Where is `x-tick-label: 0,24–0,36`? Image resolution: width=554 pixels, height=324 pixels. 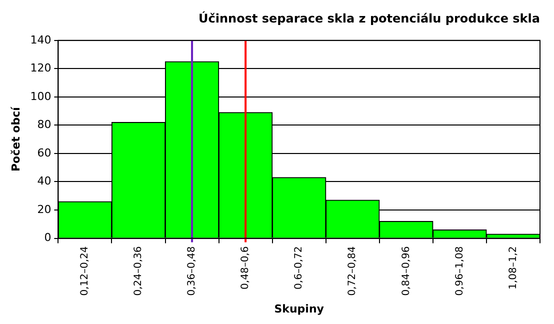
x-tick-label: 0,24–0,36 is located at coordinates (138, 271).